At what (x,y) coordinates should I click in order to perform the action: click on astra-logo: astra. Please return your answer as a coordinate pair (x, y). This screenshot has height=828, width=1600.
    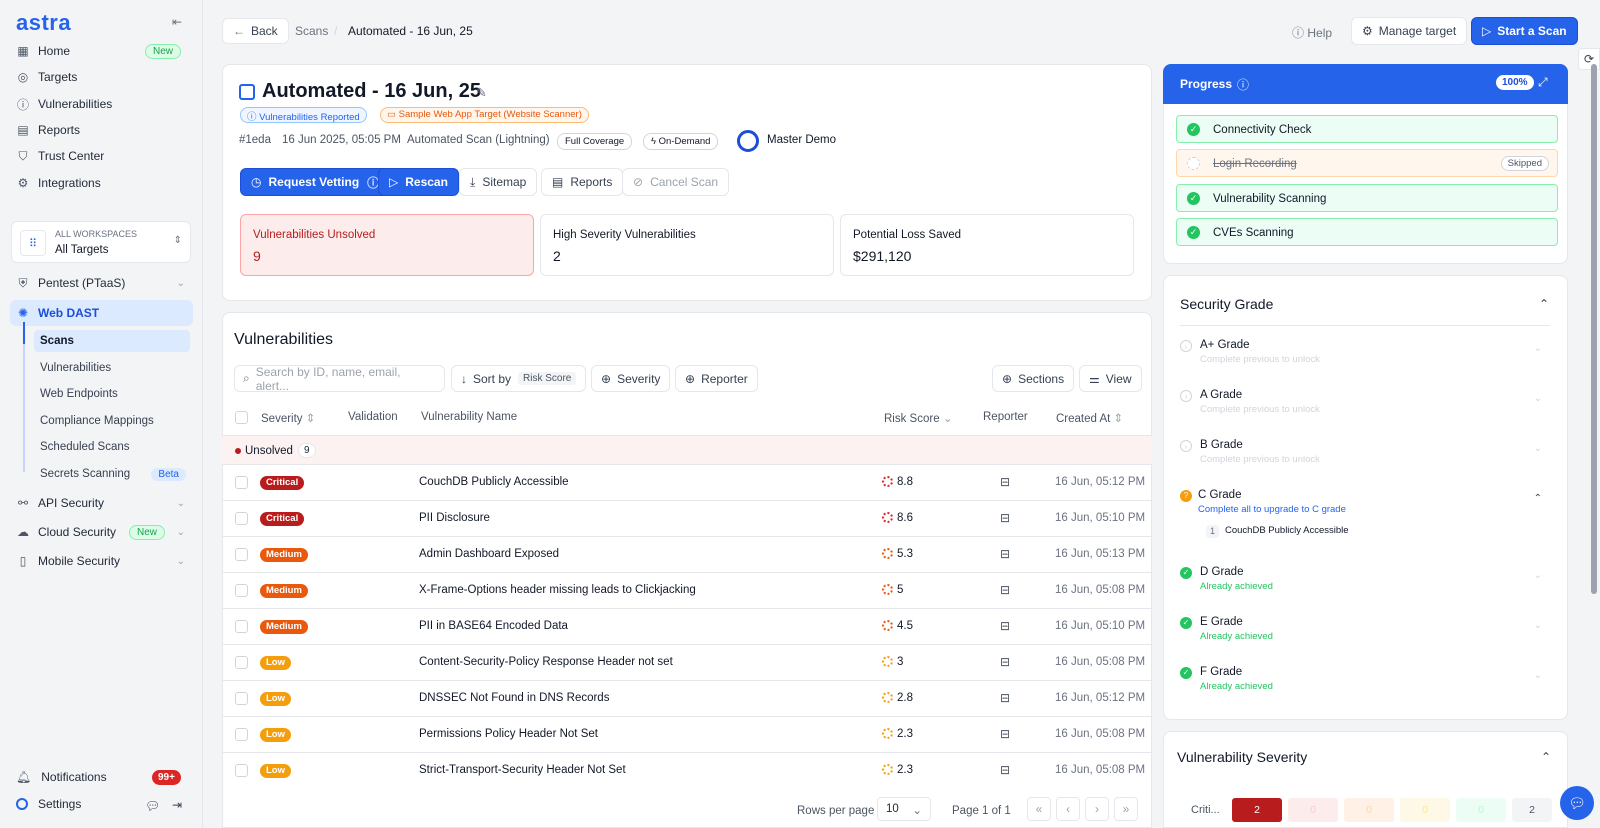
    Looking at the image, I should click on (44, 22).